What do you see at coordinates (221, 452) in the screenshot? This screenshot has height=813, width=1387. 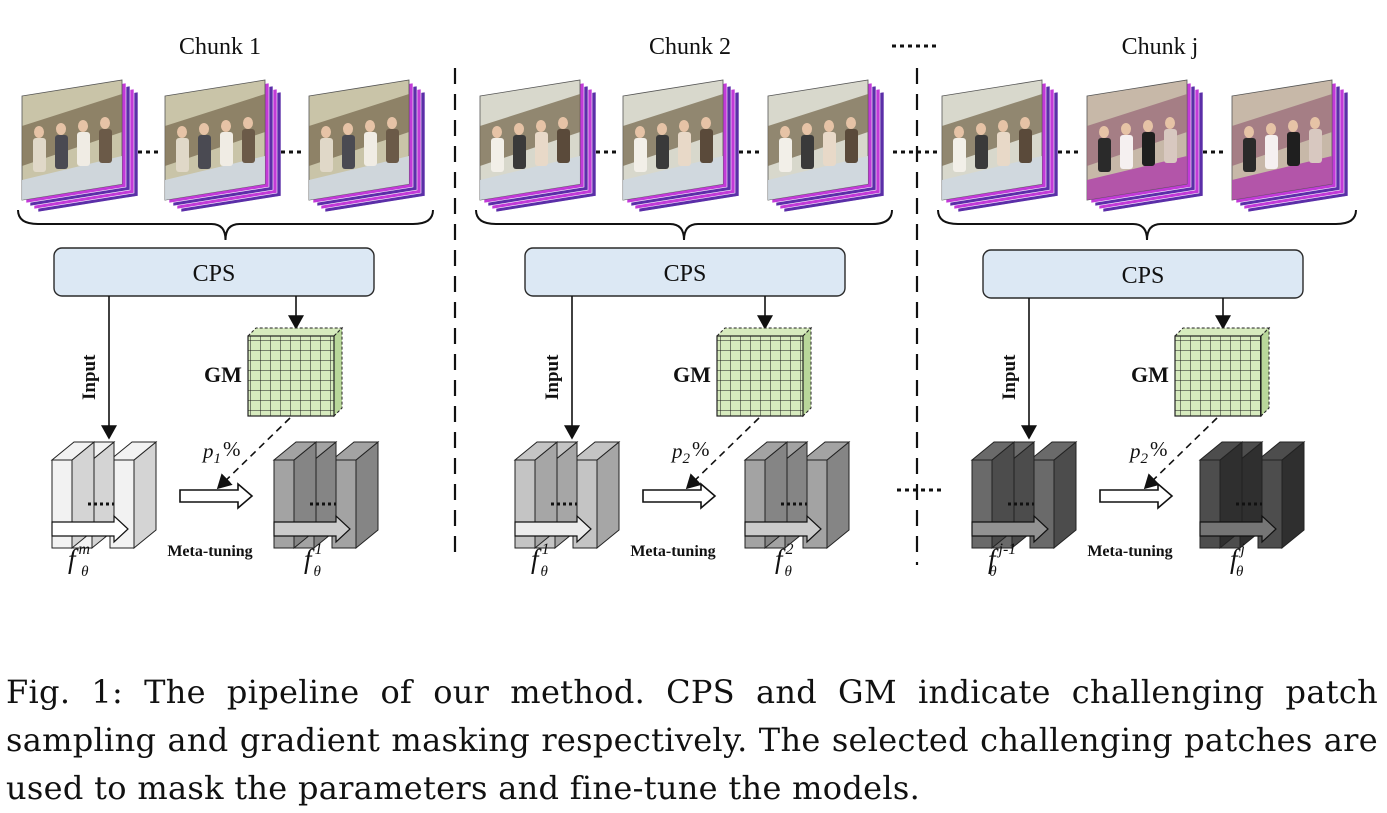 I see `mask-ratio-label: p1%` at bounding box center [221, 452].